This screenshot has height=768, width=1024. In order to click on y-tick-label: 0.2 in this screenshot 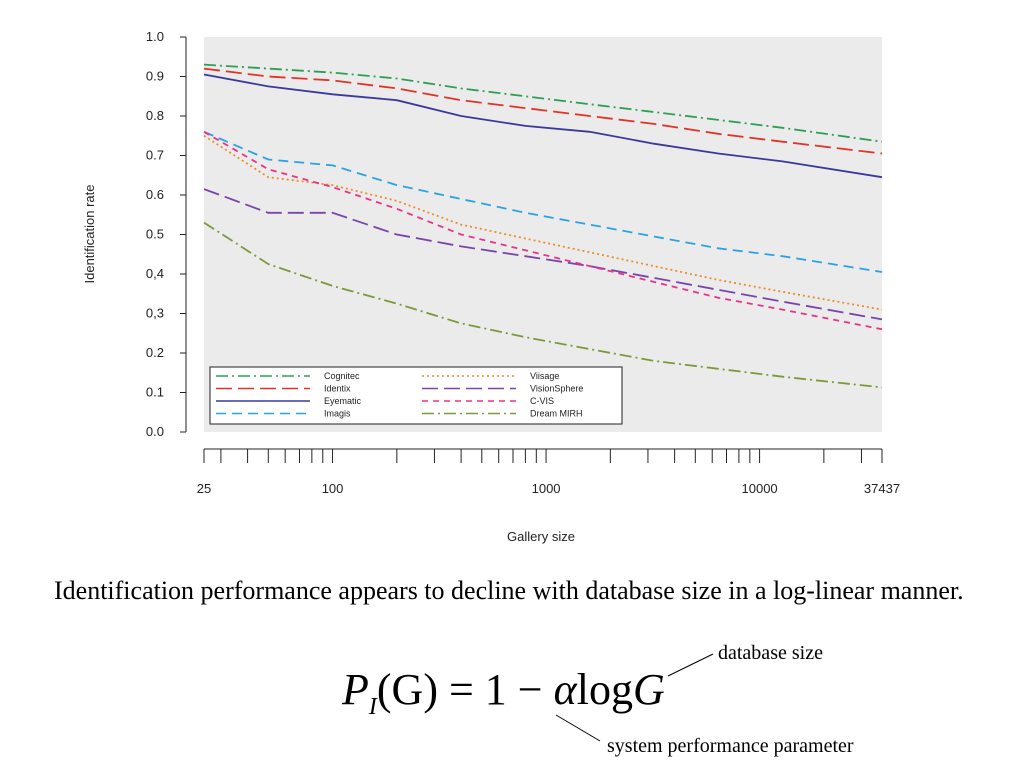, I will do `click(155, 352)`.